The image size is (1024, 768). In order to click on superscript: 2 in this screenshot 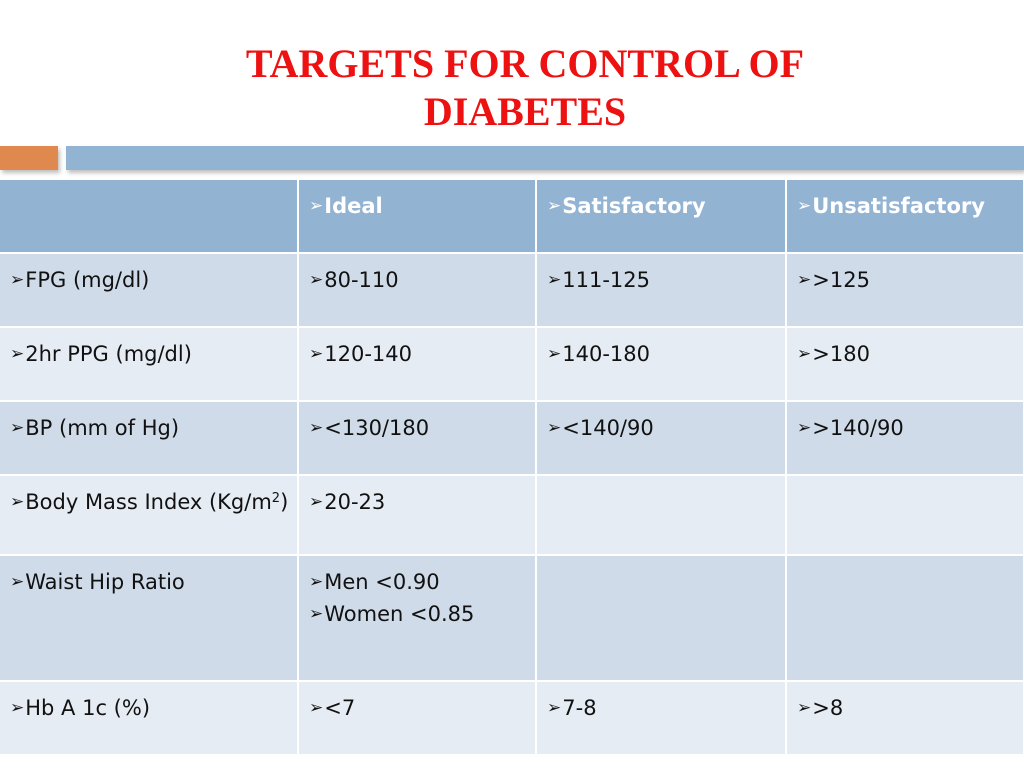, I will do `click(276, 498)`.